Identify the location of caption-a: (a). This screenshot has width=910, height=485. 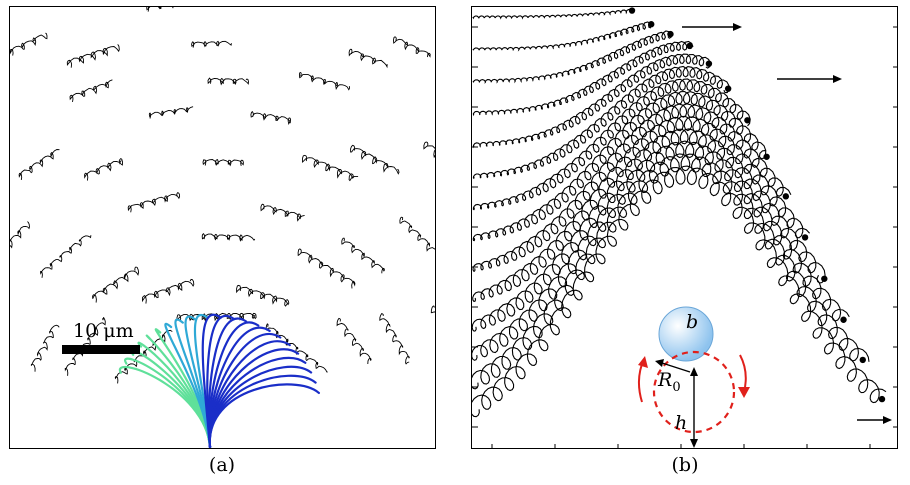
(222, 465).